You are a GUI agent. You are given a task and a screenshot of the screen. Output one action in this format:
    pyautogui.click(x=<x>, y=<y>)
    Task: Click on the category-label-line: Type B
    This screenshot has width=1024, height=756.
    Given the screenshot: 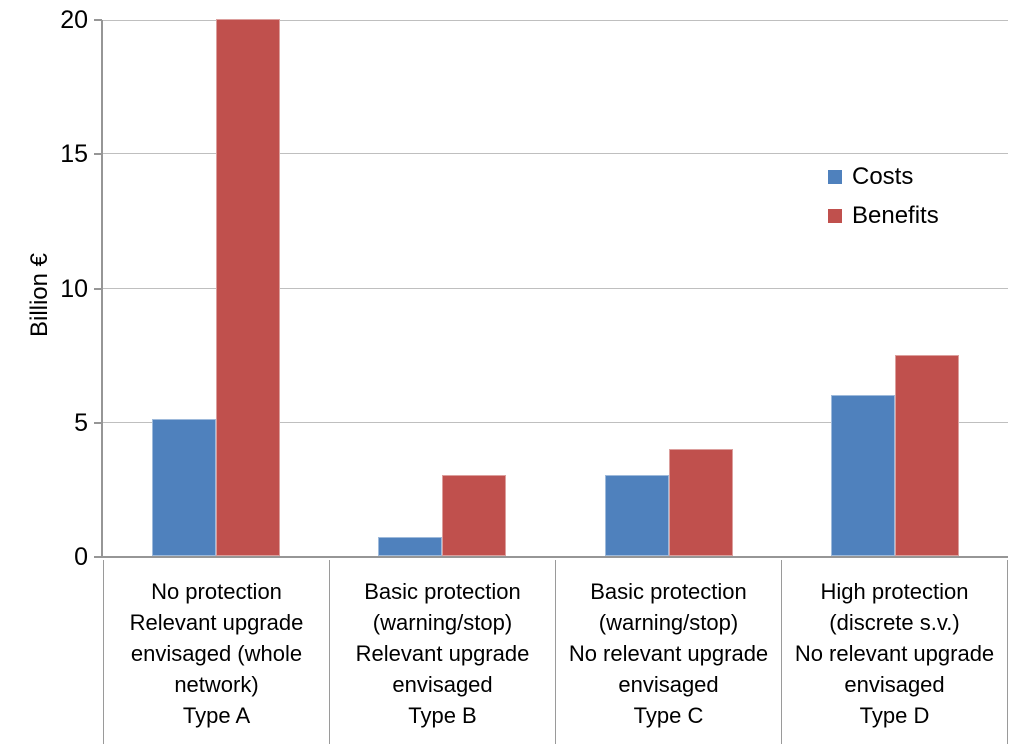 What is the action you would take?
    pyautogui.click(x=442, y=715)
    